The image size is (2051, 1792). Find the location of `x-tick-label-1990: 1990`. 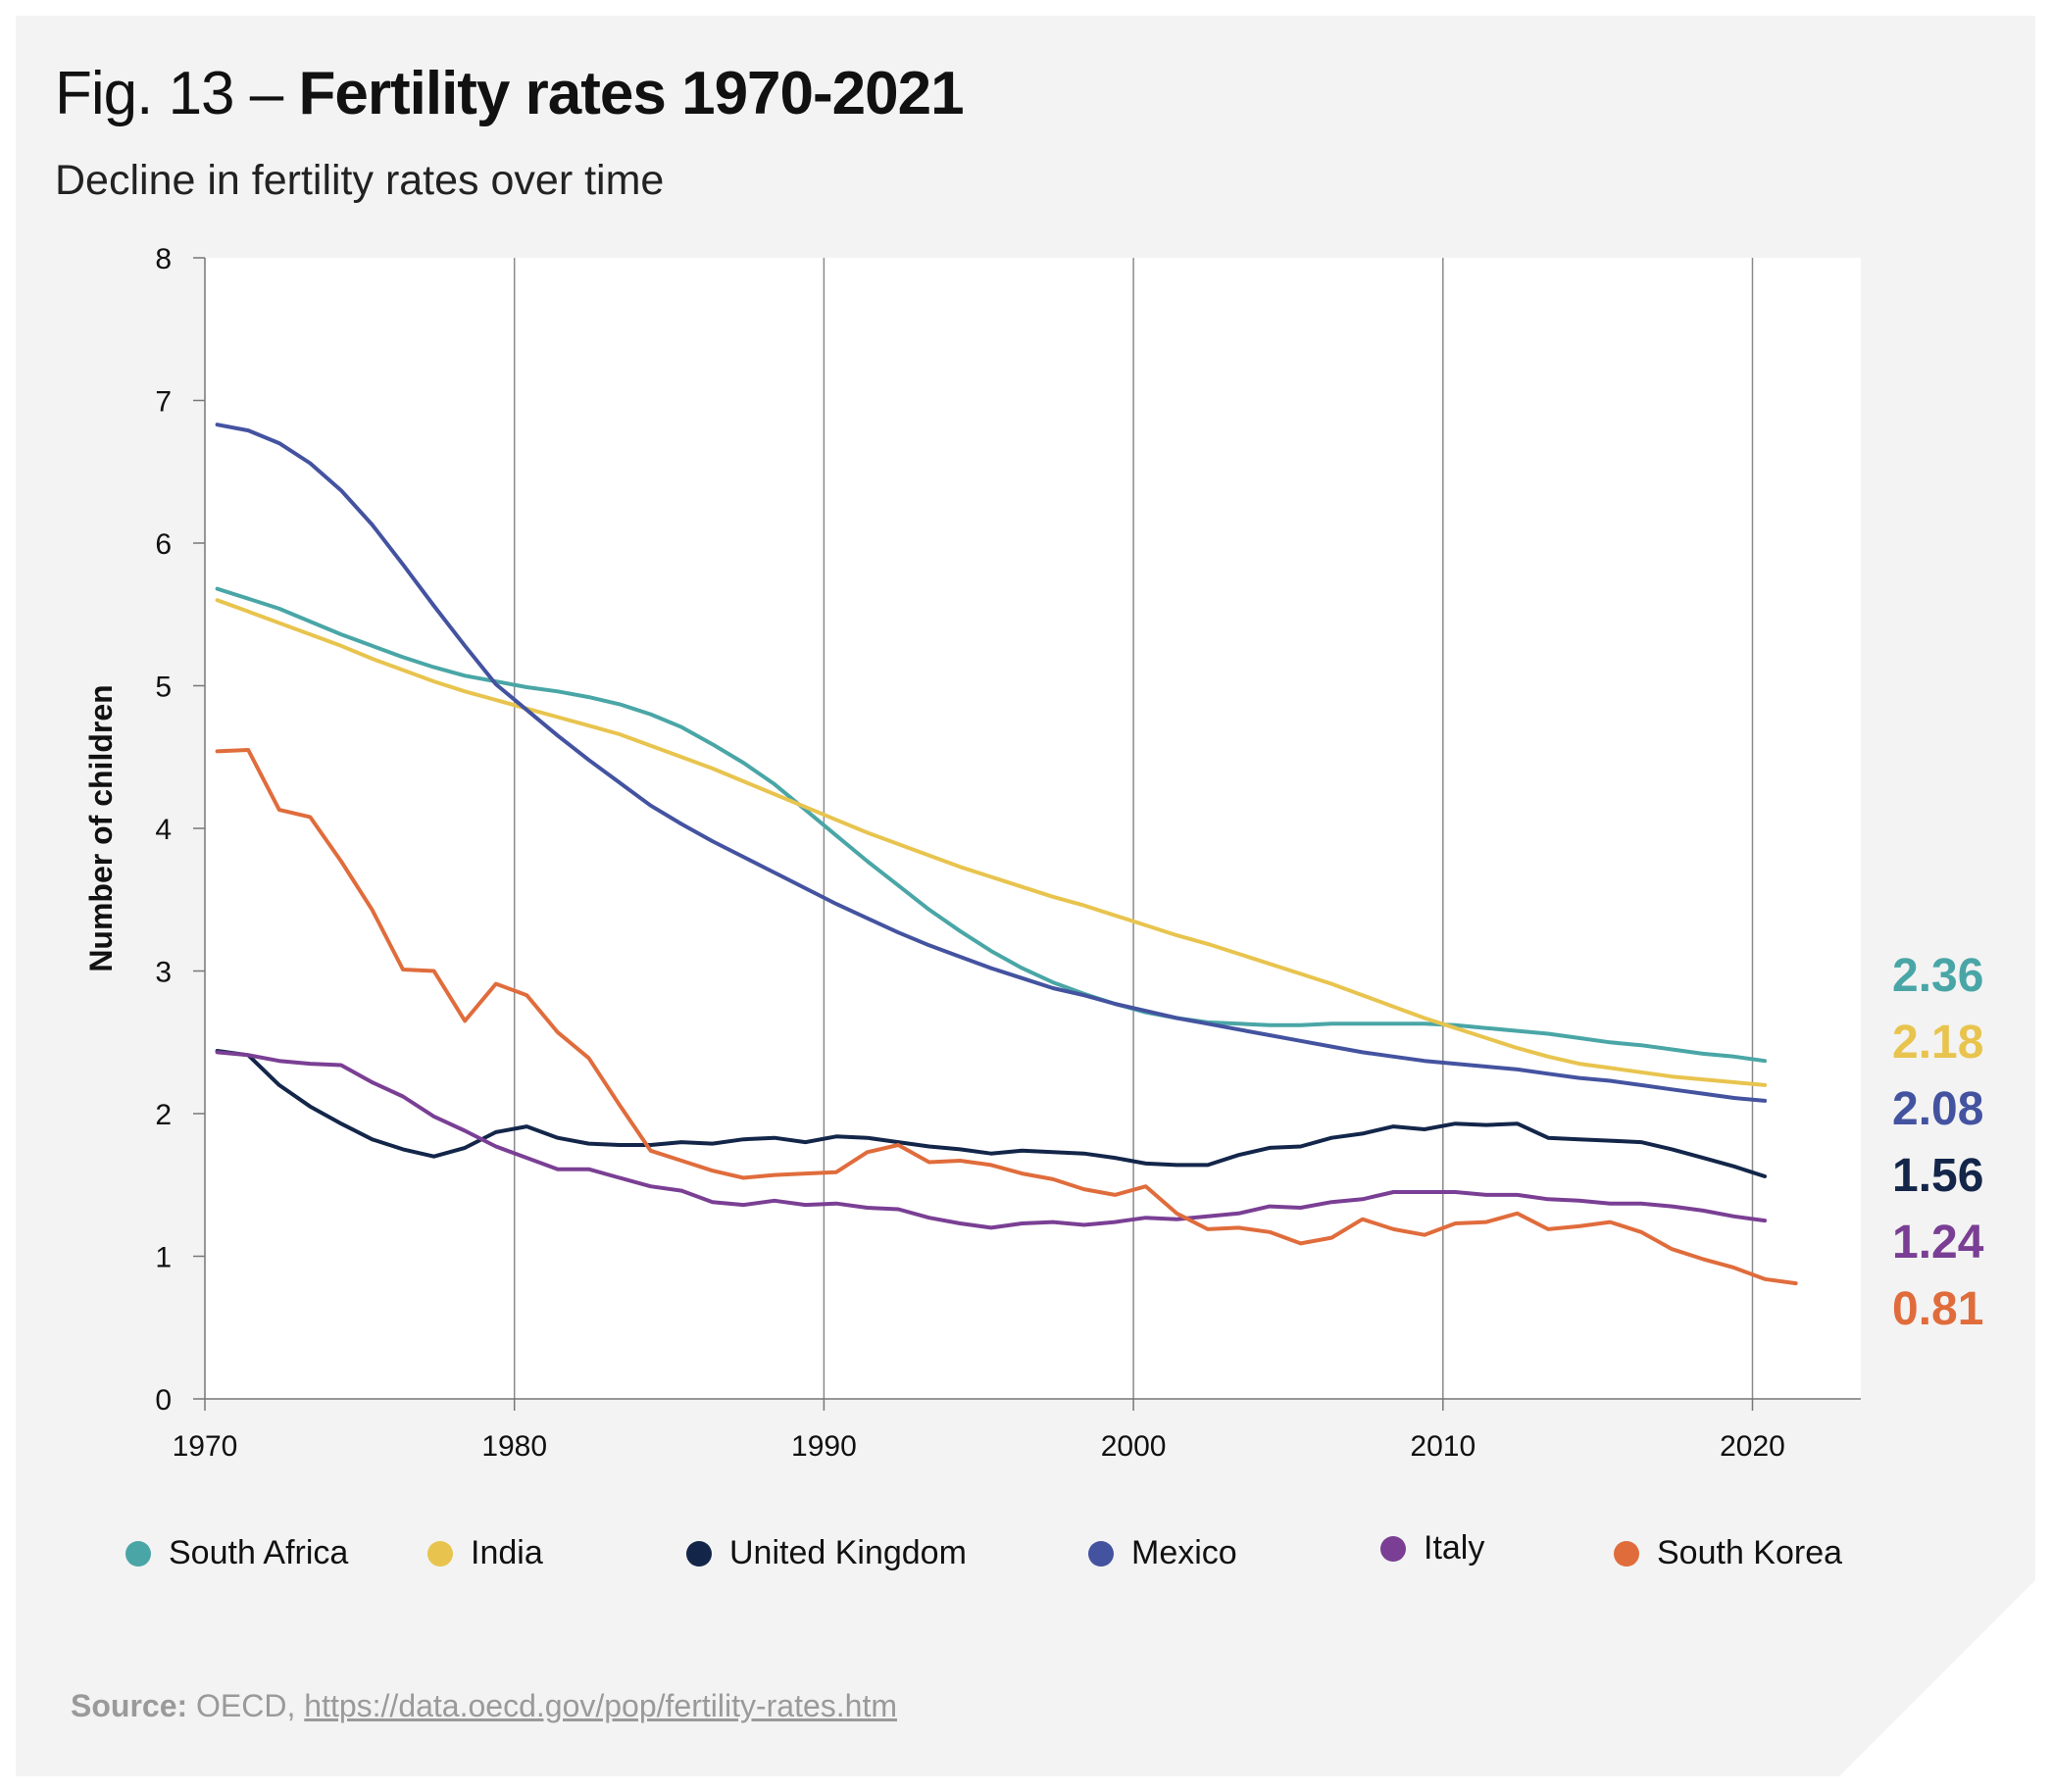

x-tick-label-1990: 1990 is located at coordinates (824, 1446).